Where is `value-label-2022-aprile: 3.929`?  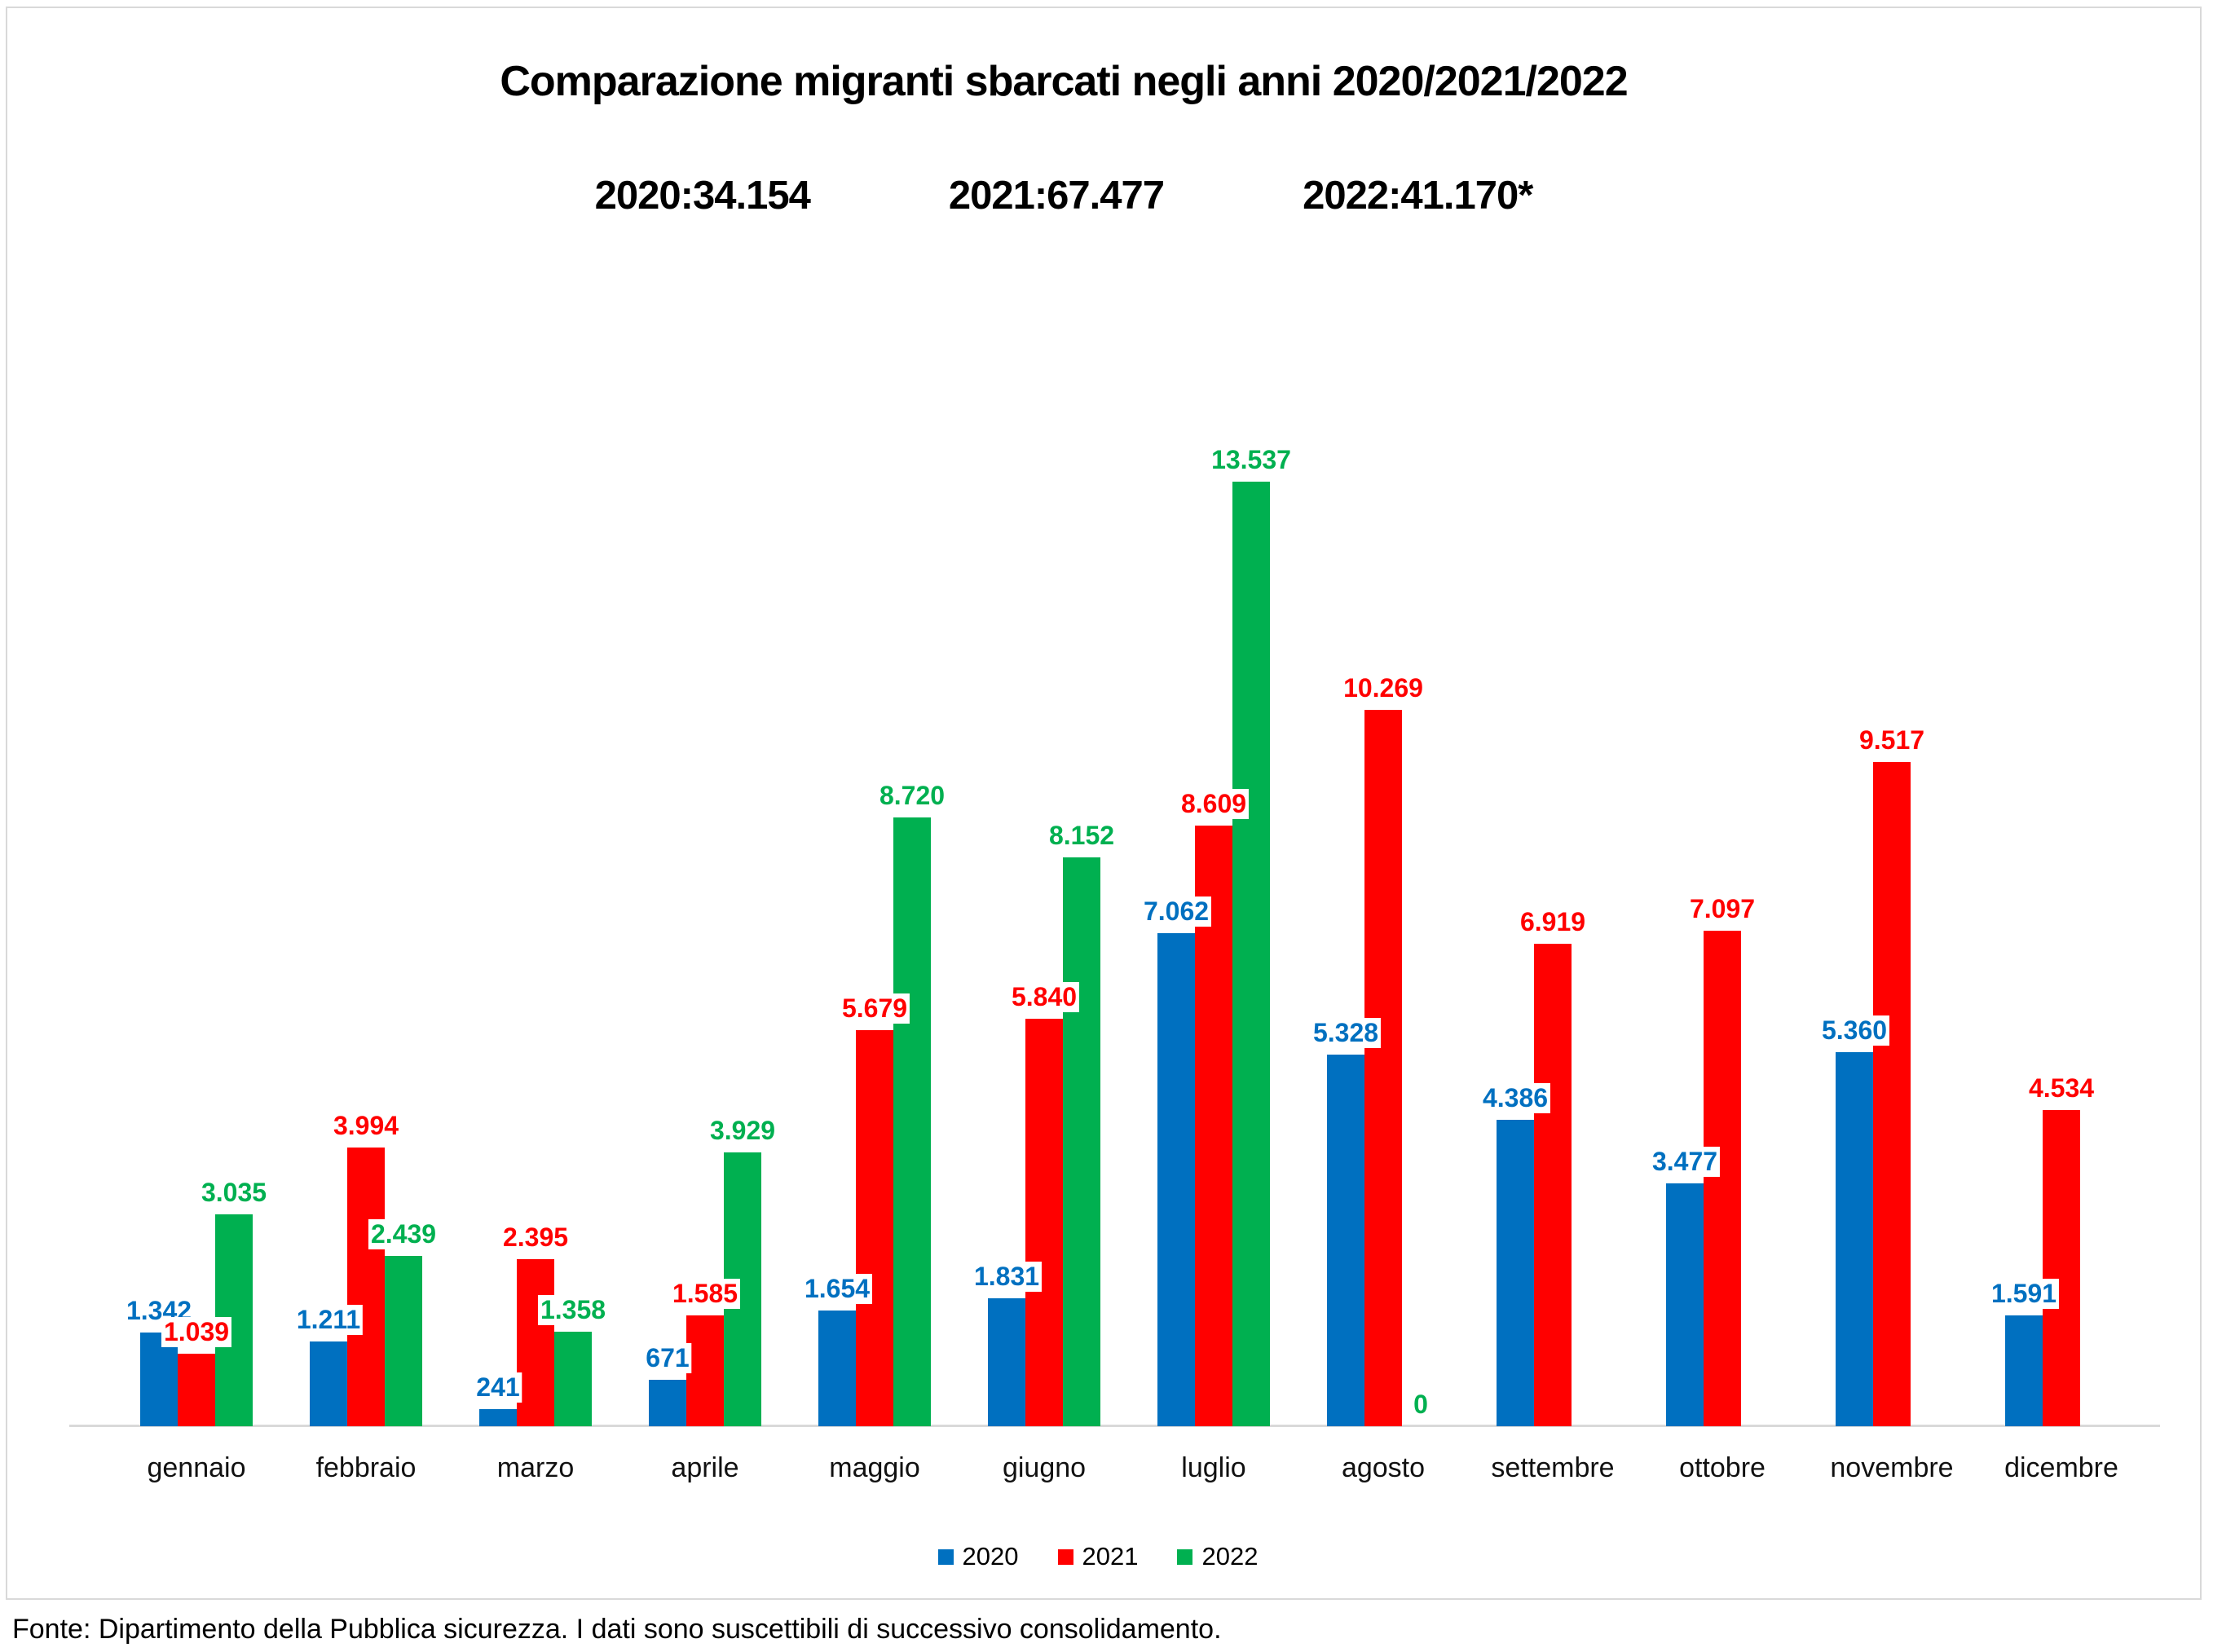 value-label-2022-aprile: 3.929 is located at coordinates (742, 1131).